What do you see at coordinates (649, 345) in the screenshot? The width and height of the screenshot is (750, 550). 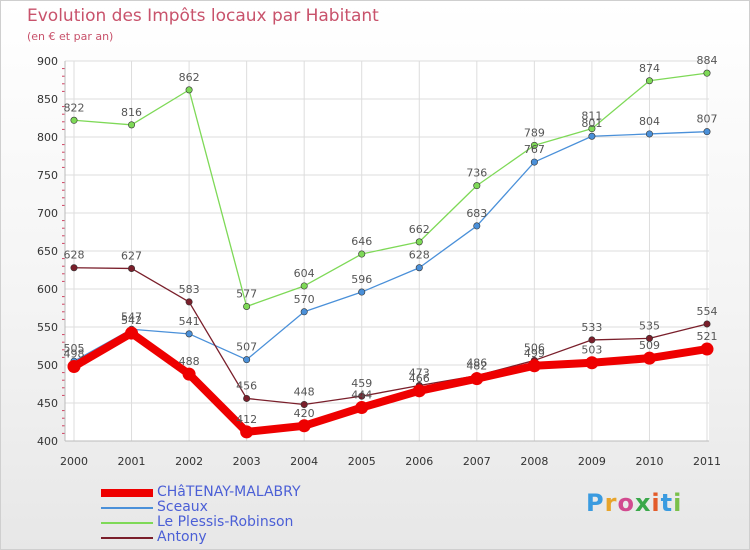 I see `data-label: 509` at bounding box center [649, 345].